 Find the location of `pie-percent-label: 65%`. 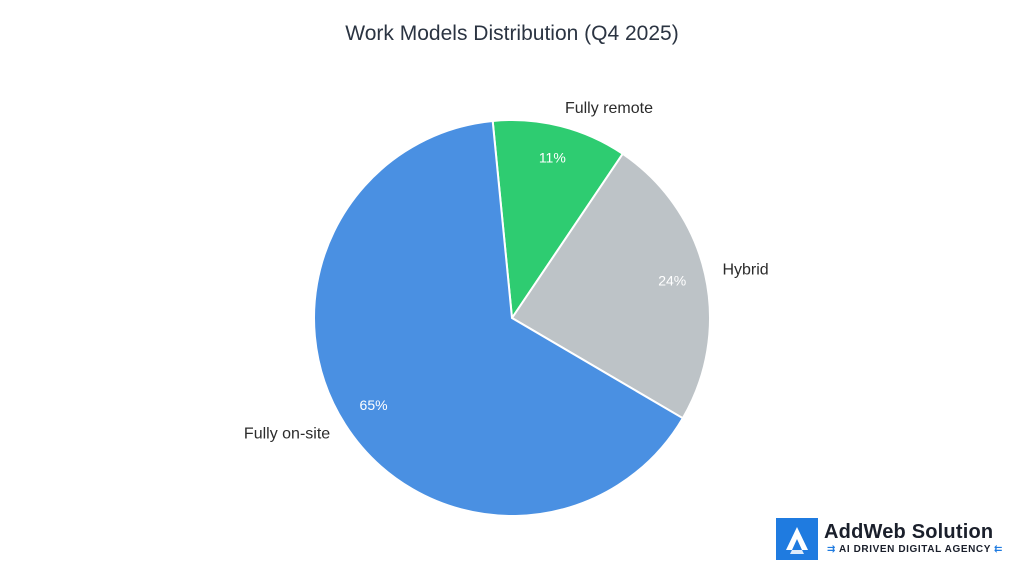

pie-percent-label: 65% is located at coordinates (374, 405).